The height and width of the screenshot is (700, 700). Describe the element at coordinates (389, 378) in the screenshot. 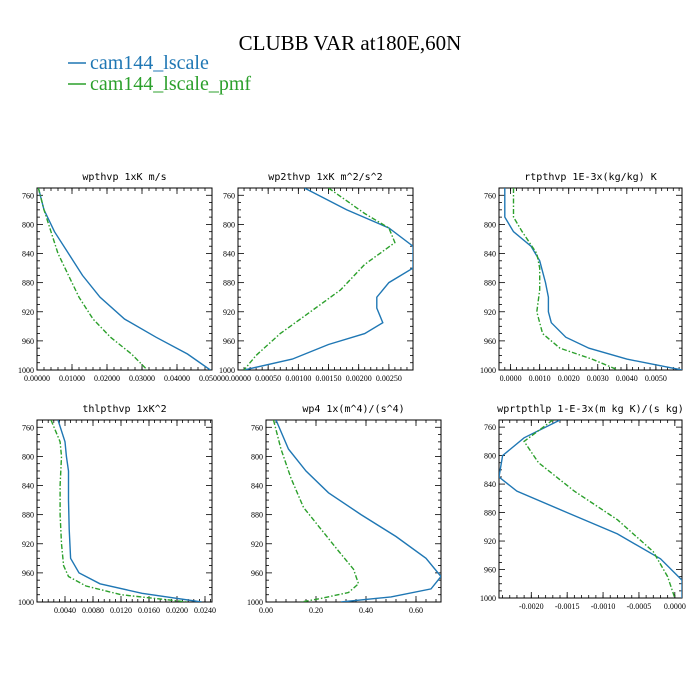

I see `panel-1-xtick-label: 0.00250` at that location.